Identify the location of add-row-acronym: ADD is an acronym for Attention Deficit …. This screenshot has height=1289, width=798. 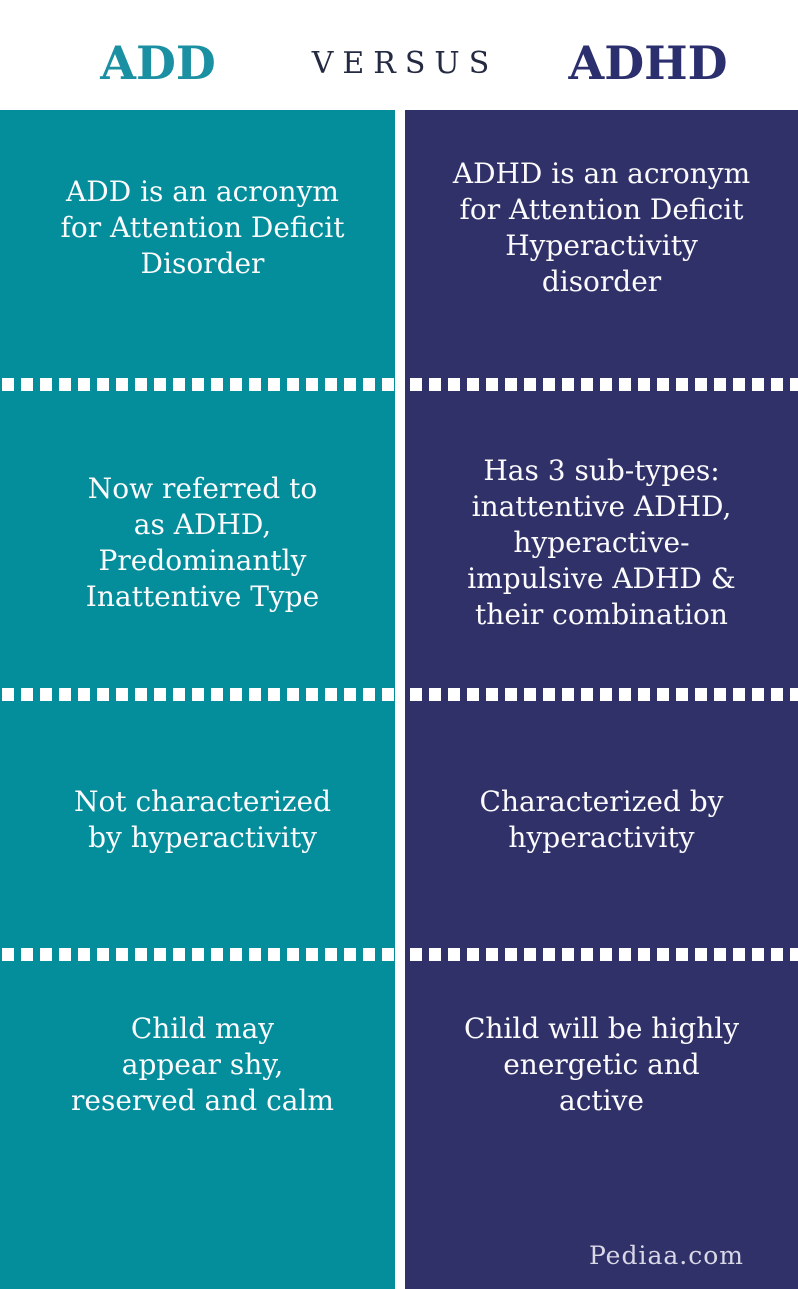
(202, 227).